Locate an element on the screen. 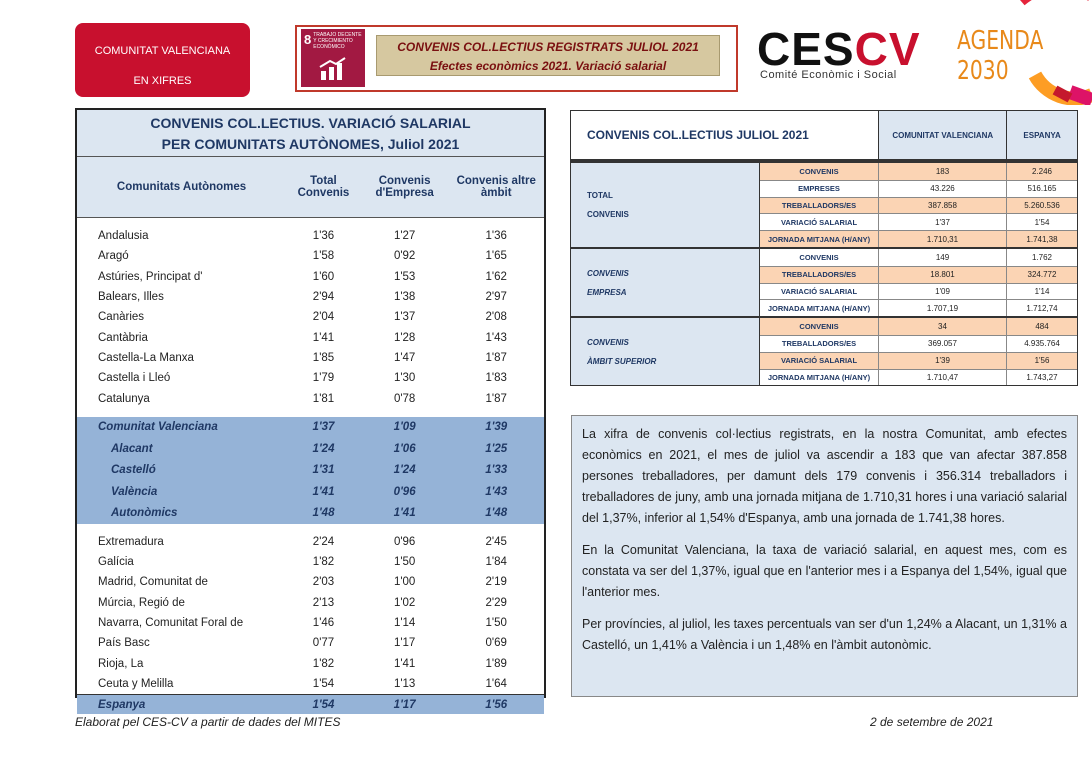 This screenshot has width=1092, height=766. cell: 2'03 is located at coordinates (323, 582).